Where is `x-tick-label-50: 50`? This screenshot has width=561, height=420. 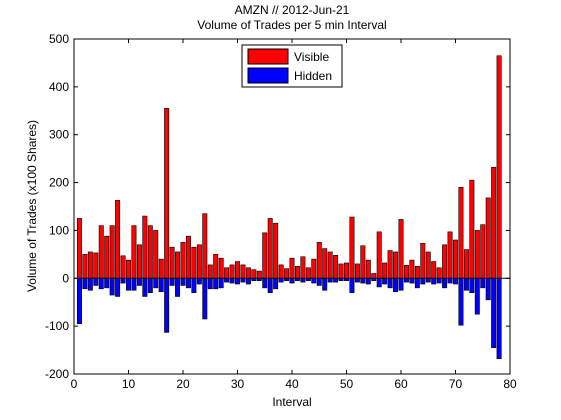
x-tick-label-50: 50 is located at coordinates (347, 384).